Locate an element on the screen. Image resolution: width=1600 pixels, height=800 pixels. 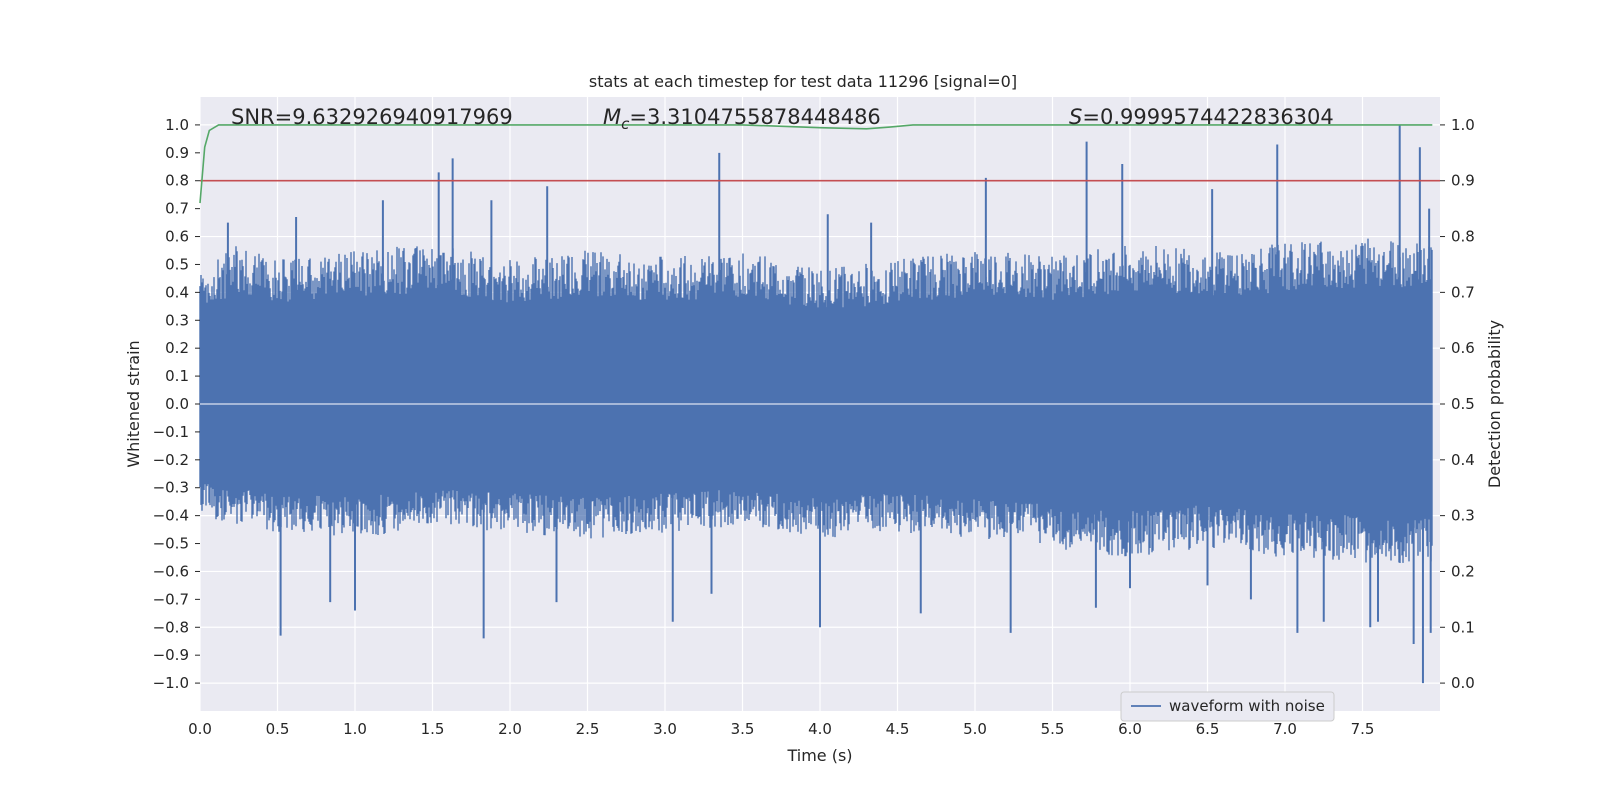
x-tick-label: 4.5 is located at coordinates (898, 729).